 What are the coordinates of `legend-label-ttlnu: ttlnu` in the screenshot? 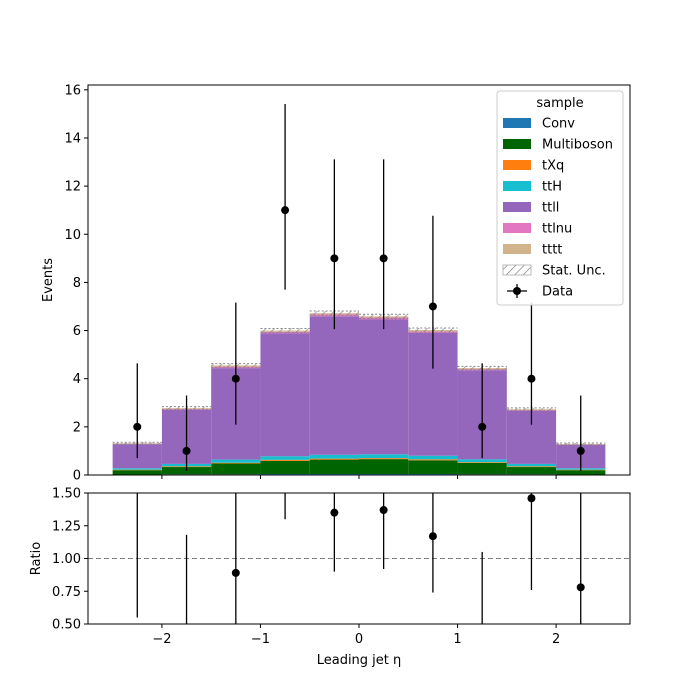 It's located at (557, 229).